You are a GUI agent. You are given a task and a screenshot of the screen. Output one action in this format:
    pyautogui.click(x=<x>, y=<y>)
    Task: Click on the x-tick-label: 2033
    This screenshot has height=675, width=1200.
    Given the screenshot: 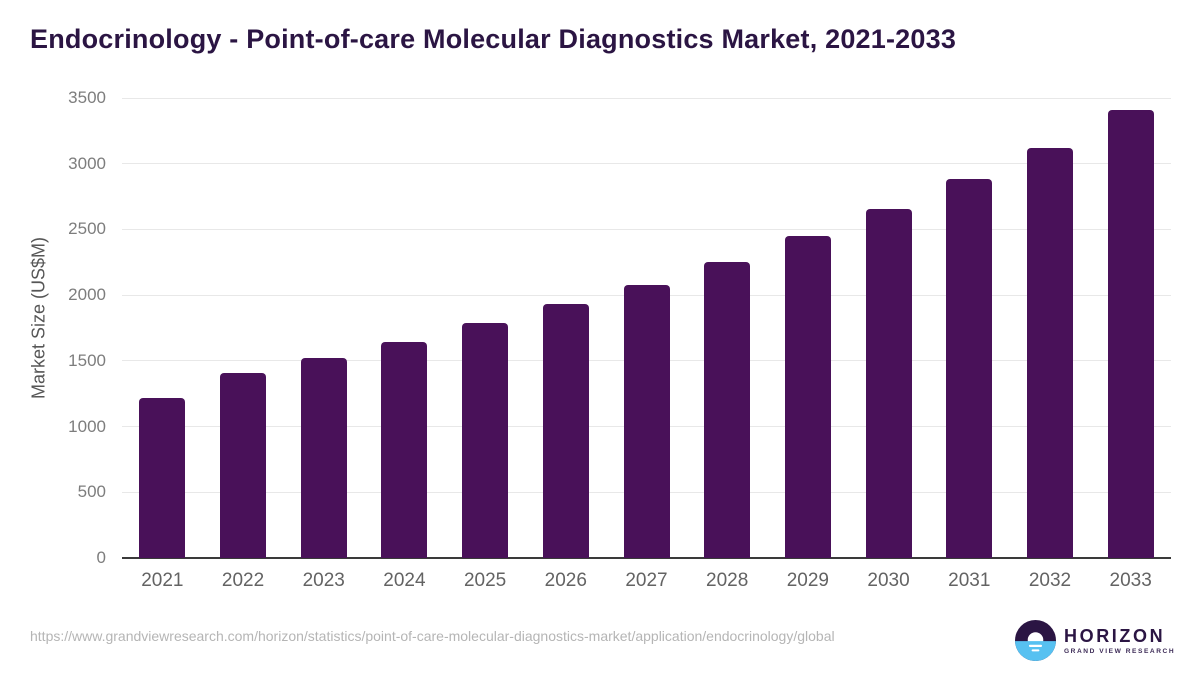 What is the action you would take?
    pyautogui.click(x=1130, y=580)
    